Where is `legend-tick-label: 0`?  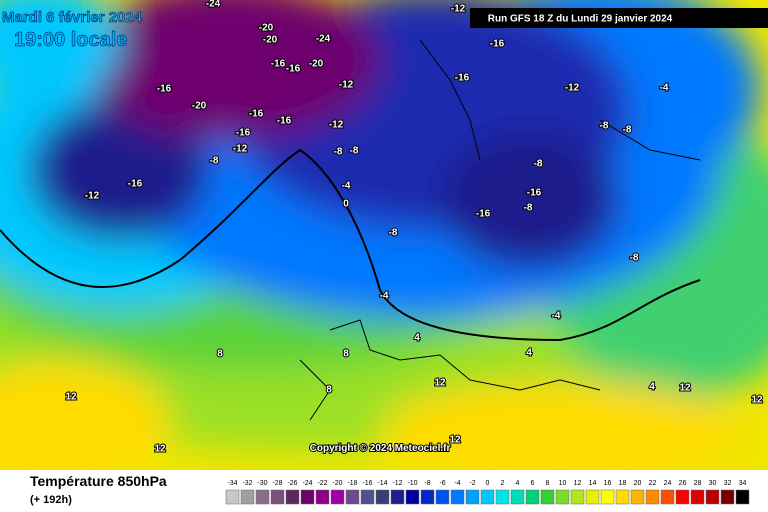
legend-tick-label: 0 is located at coordinates (488, 483).